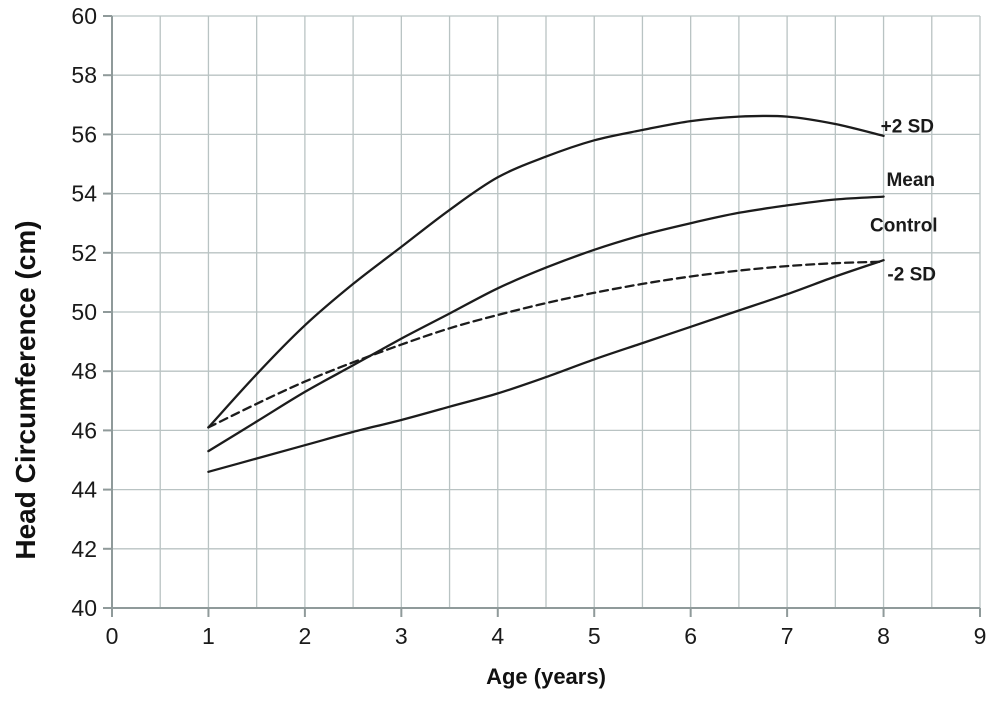  Describe the element at coordinates (904, 226) in the screenshot. I see `series-label-control: Control` at that location.